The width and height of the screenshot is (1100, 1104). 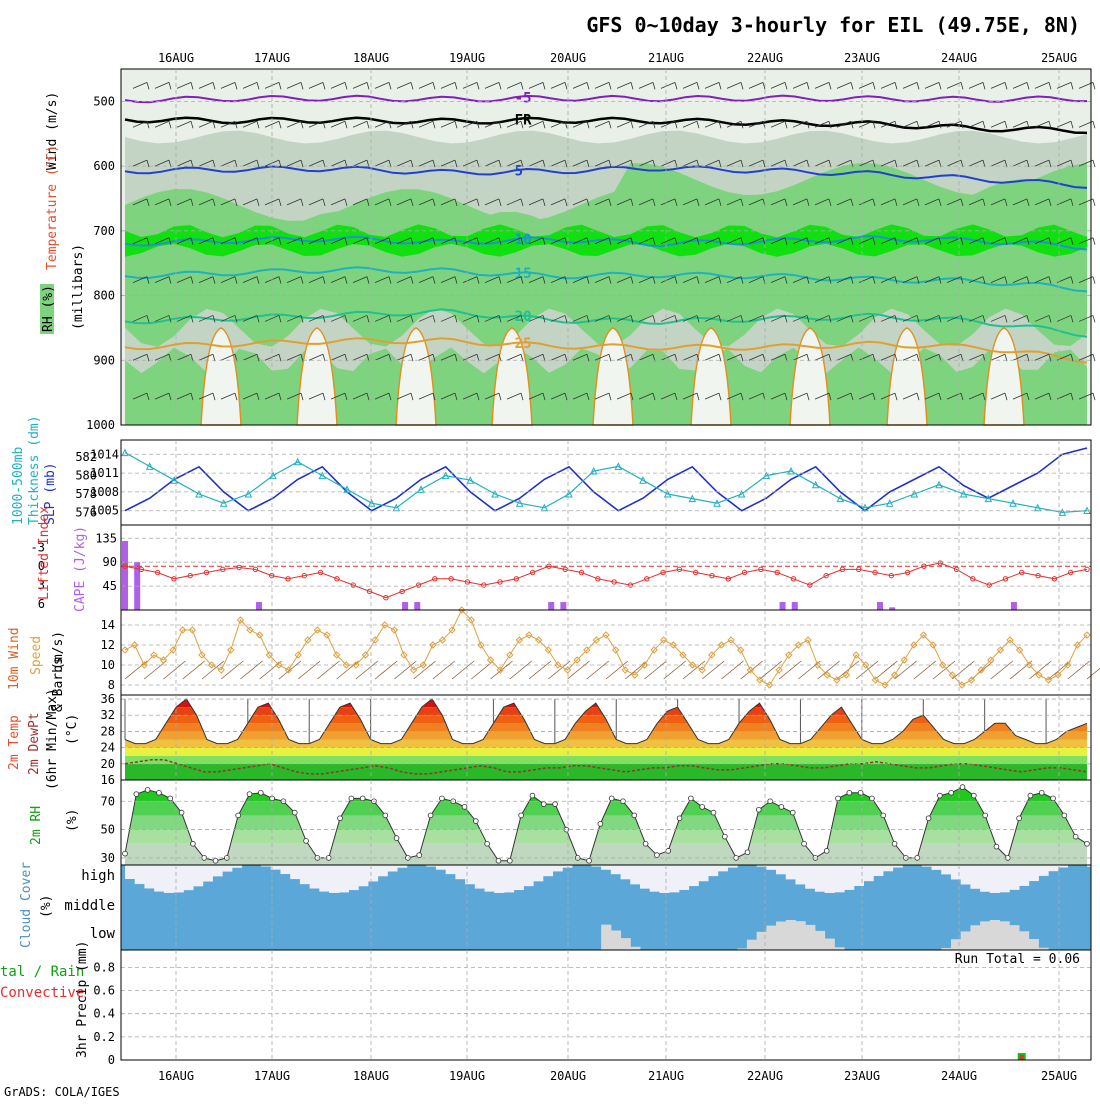 I want to click on y-tick-precip: 0.8, so click(x=104, y=967).